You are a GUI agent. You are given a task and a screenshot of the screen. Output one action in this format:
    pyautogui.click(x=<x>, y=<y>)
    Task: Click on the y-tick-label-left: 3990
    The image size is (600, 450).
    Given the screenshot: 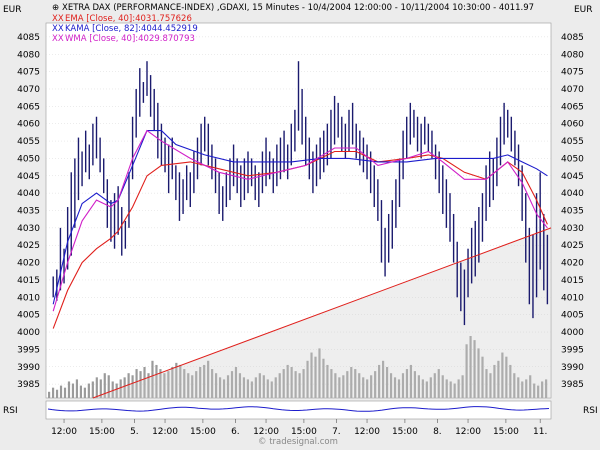 What is the action you would take?
    pyautogui.click(x=28, y=368)
    